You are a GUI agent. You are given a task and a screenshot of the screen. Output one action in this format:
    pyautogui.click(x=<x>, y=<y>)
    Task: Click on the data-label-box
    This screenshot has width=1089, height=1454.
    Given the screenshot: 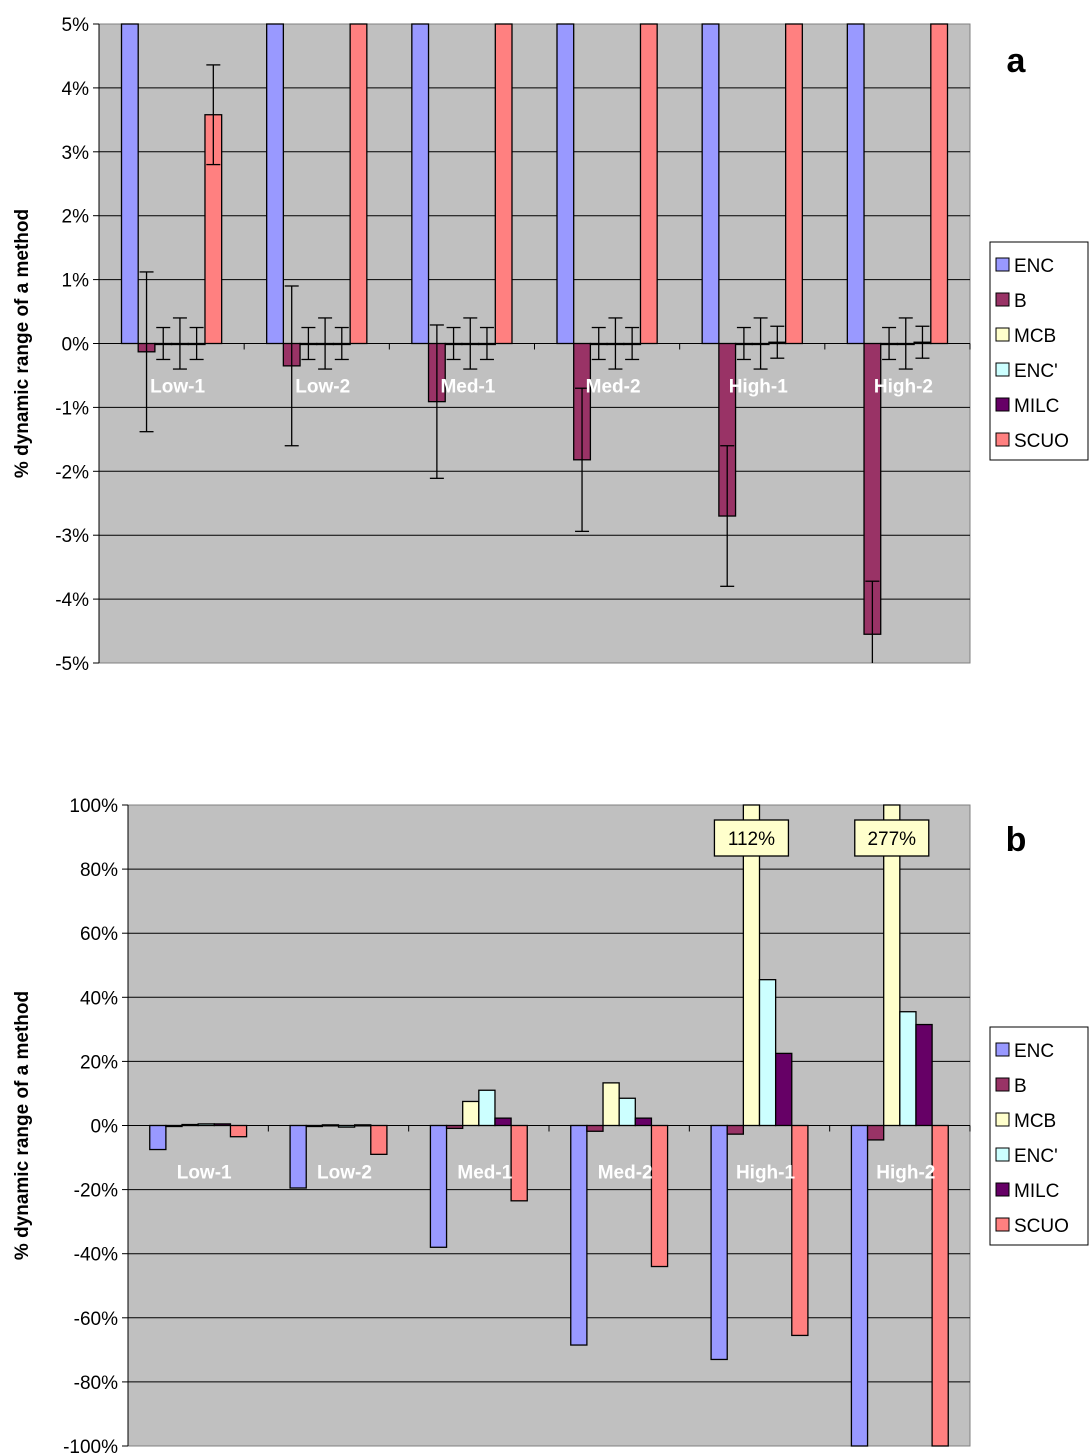 What is the action you would take?
    pyautogui.click(x=892, y=838)
    